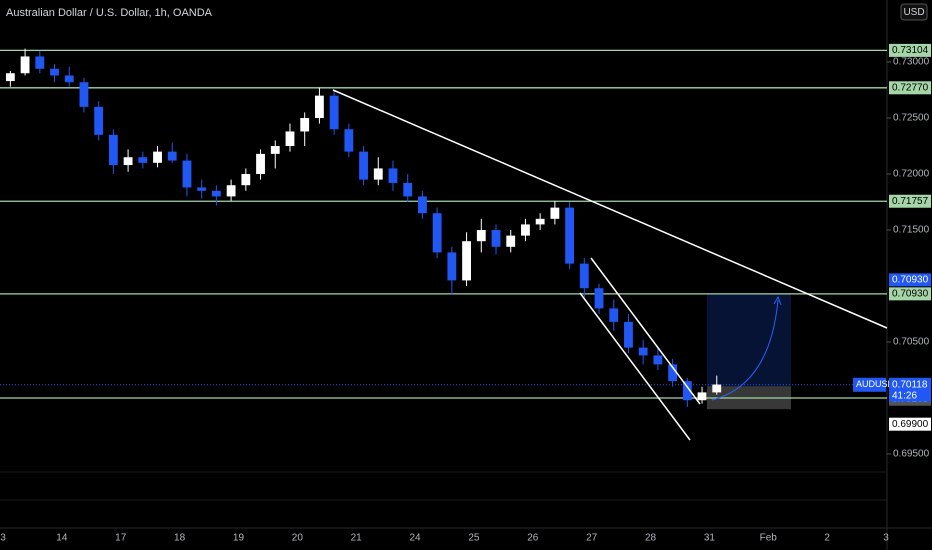  Describe the element at coordinates (827, 538) in the screenshot. I see `x-tick-label: 2` at that location.